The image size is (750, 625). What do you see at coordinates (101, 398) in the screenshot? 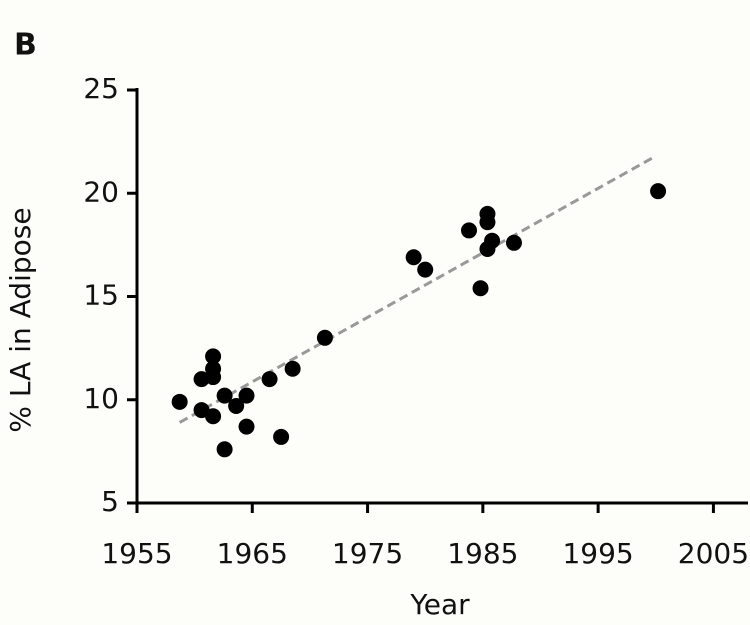
I see `y-tick-label: 10` at bounding box center [101, 398].